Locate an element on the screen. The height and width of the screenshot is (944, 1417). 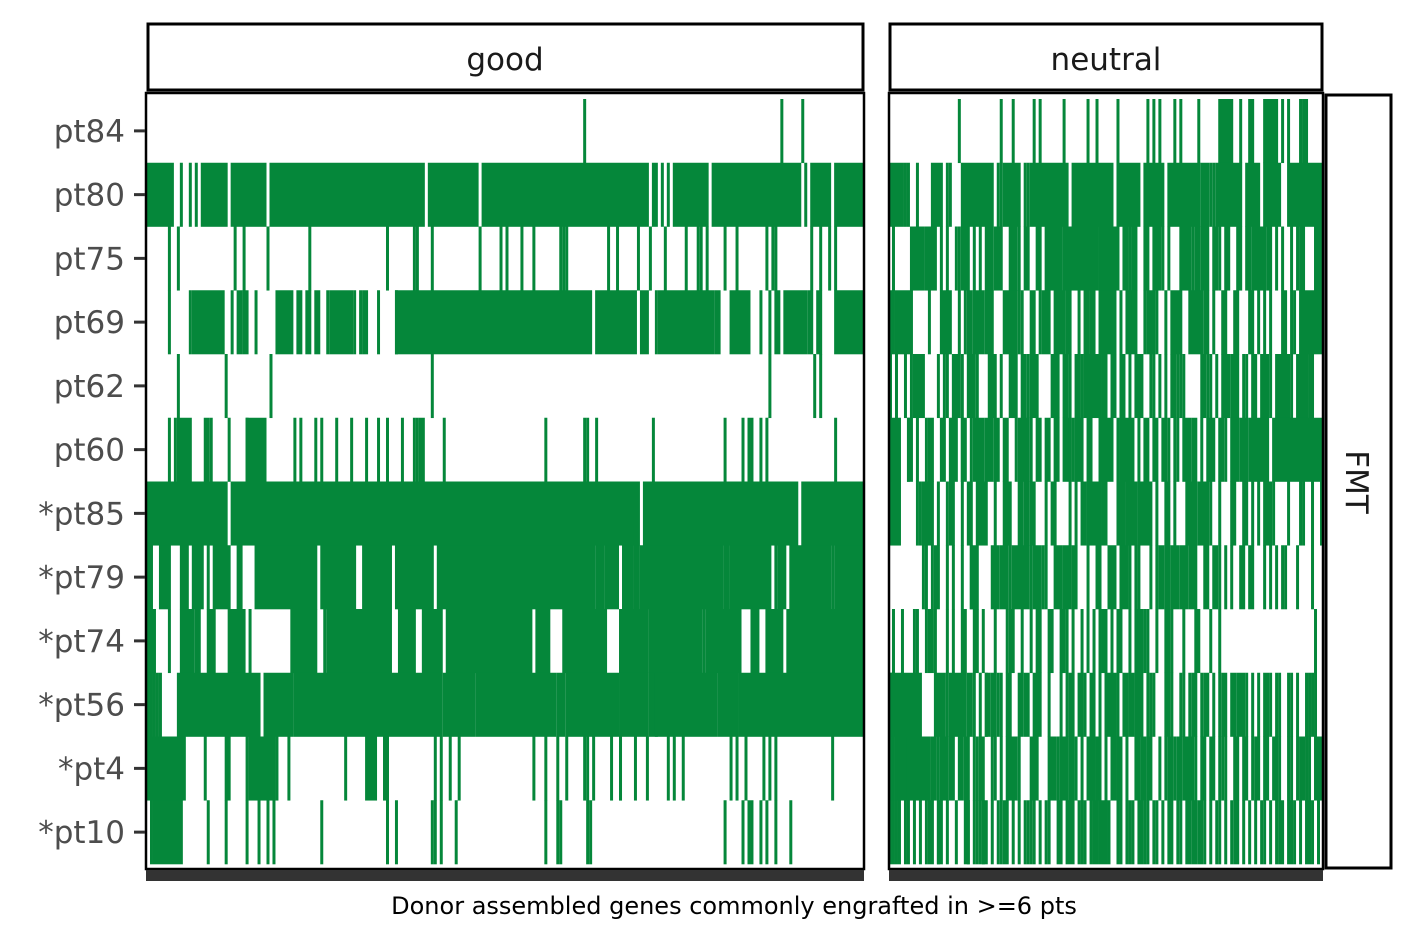
y-tick-label: *pt10 is located at coordinates (81, 833).